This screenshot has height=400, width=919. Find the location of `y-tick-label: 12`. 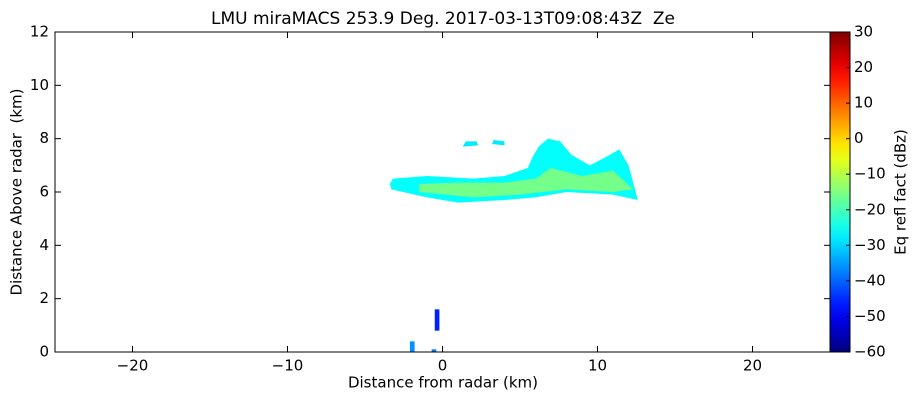

y-tick-label: 12 is located at coordinates (39, 32).